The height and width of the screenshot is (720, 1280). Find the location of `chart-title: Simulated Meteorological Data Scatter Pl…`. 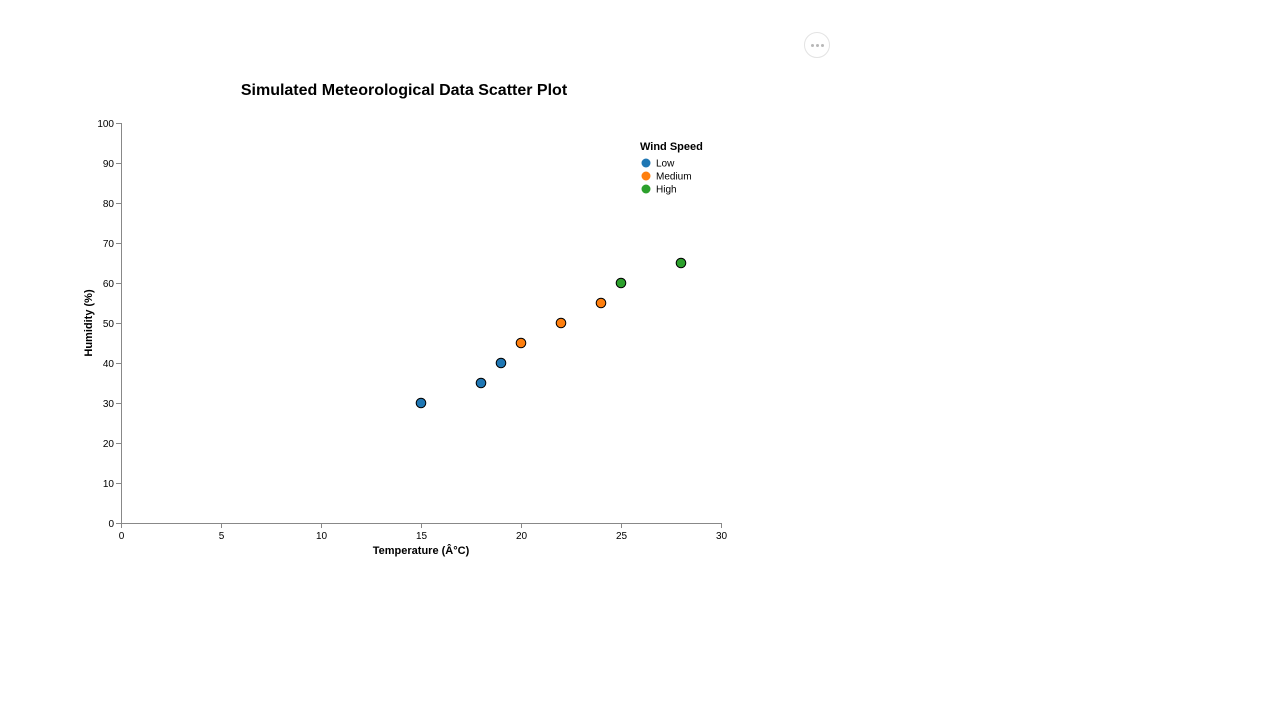

chart-title: Simulated Meteorological Data Scatter Pl… is located at coordinates (404, 90).